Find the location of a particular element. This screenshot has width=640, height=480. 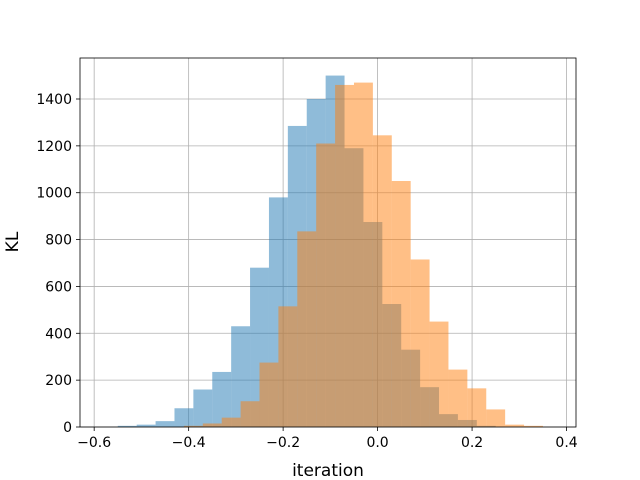

x-tick-label-5: 0.4 is located at coordinates (566, 443).